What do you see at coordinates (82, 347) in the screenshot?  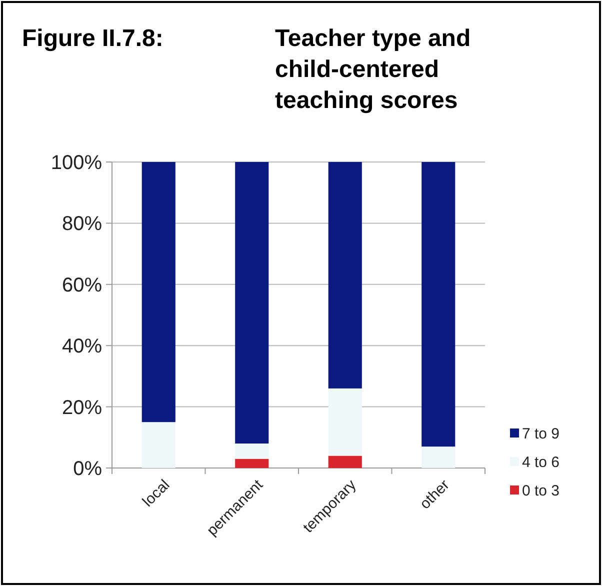 I see `y-tick-label: 40%` at bounding box center [82, 347].